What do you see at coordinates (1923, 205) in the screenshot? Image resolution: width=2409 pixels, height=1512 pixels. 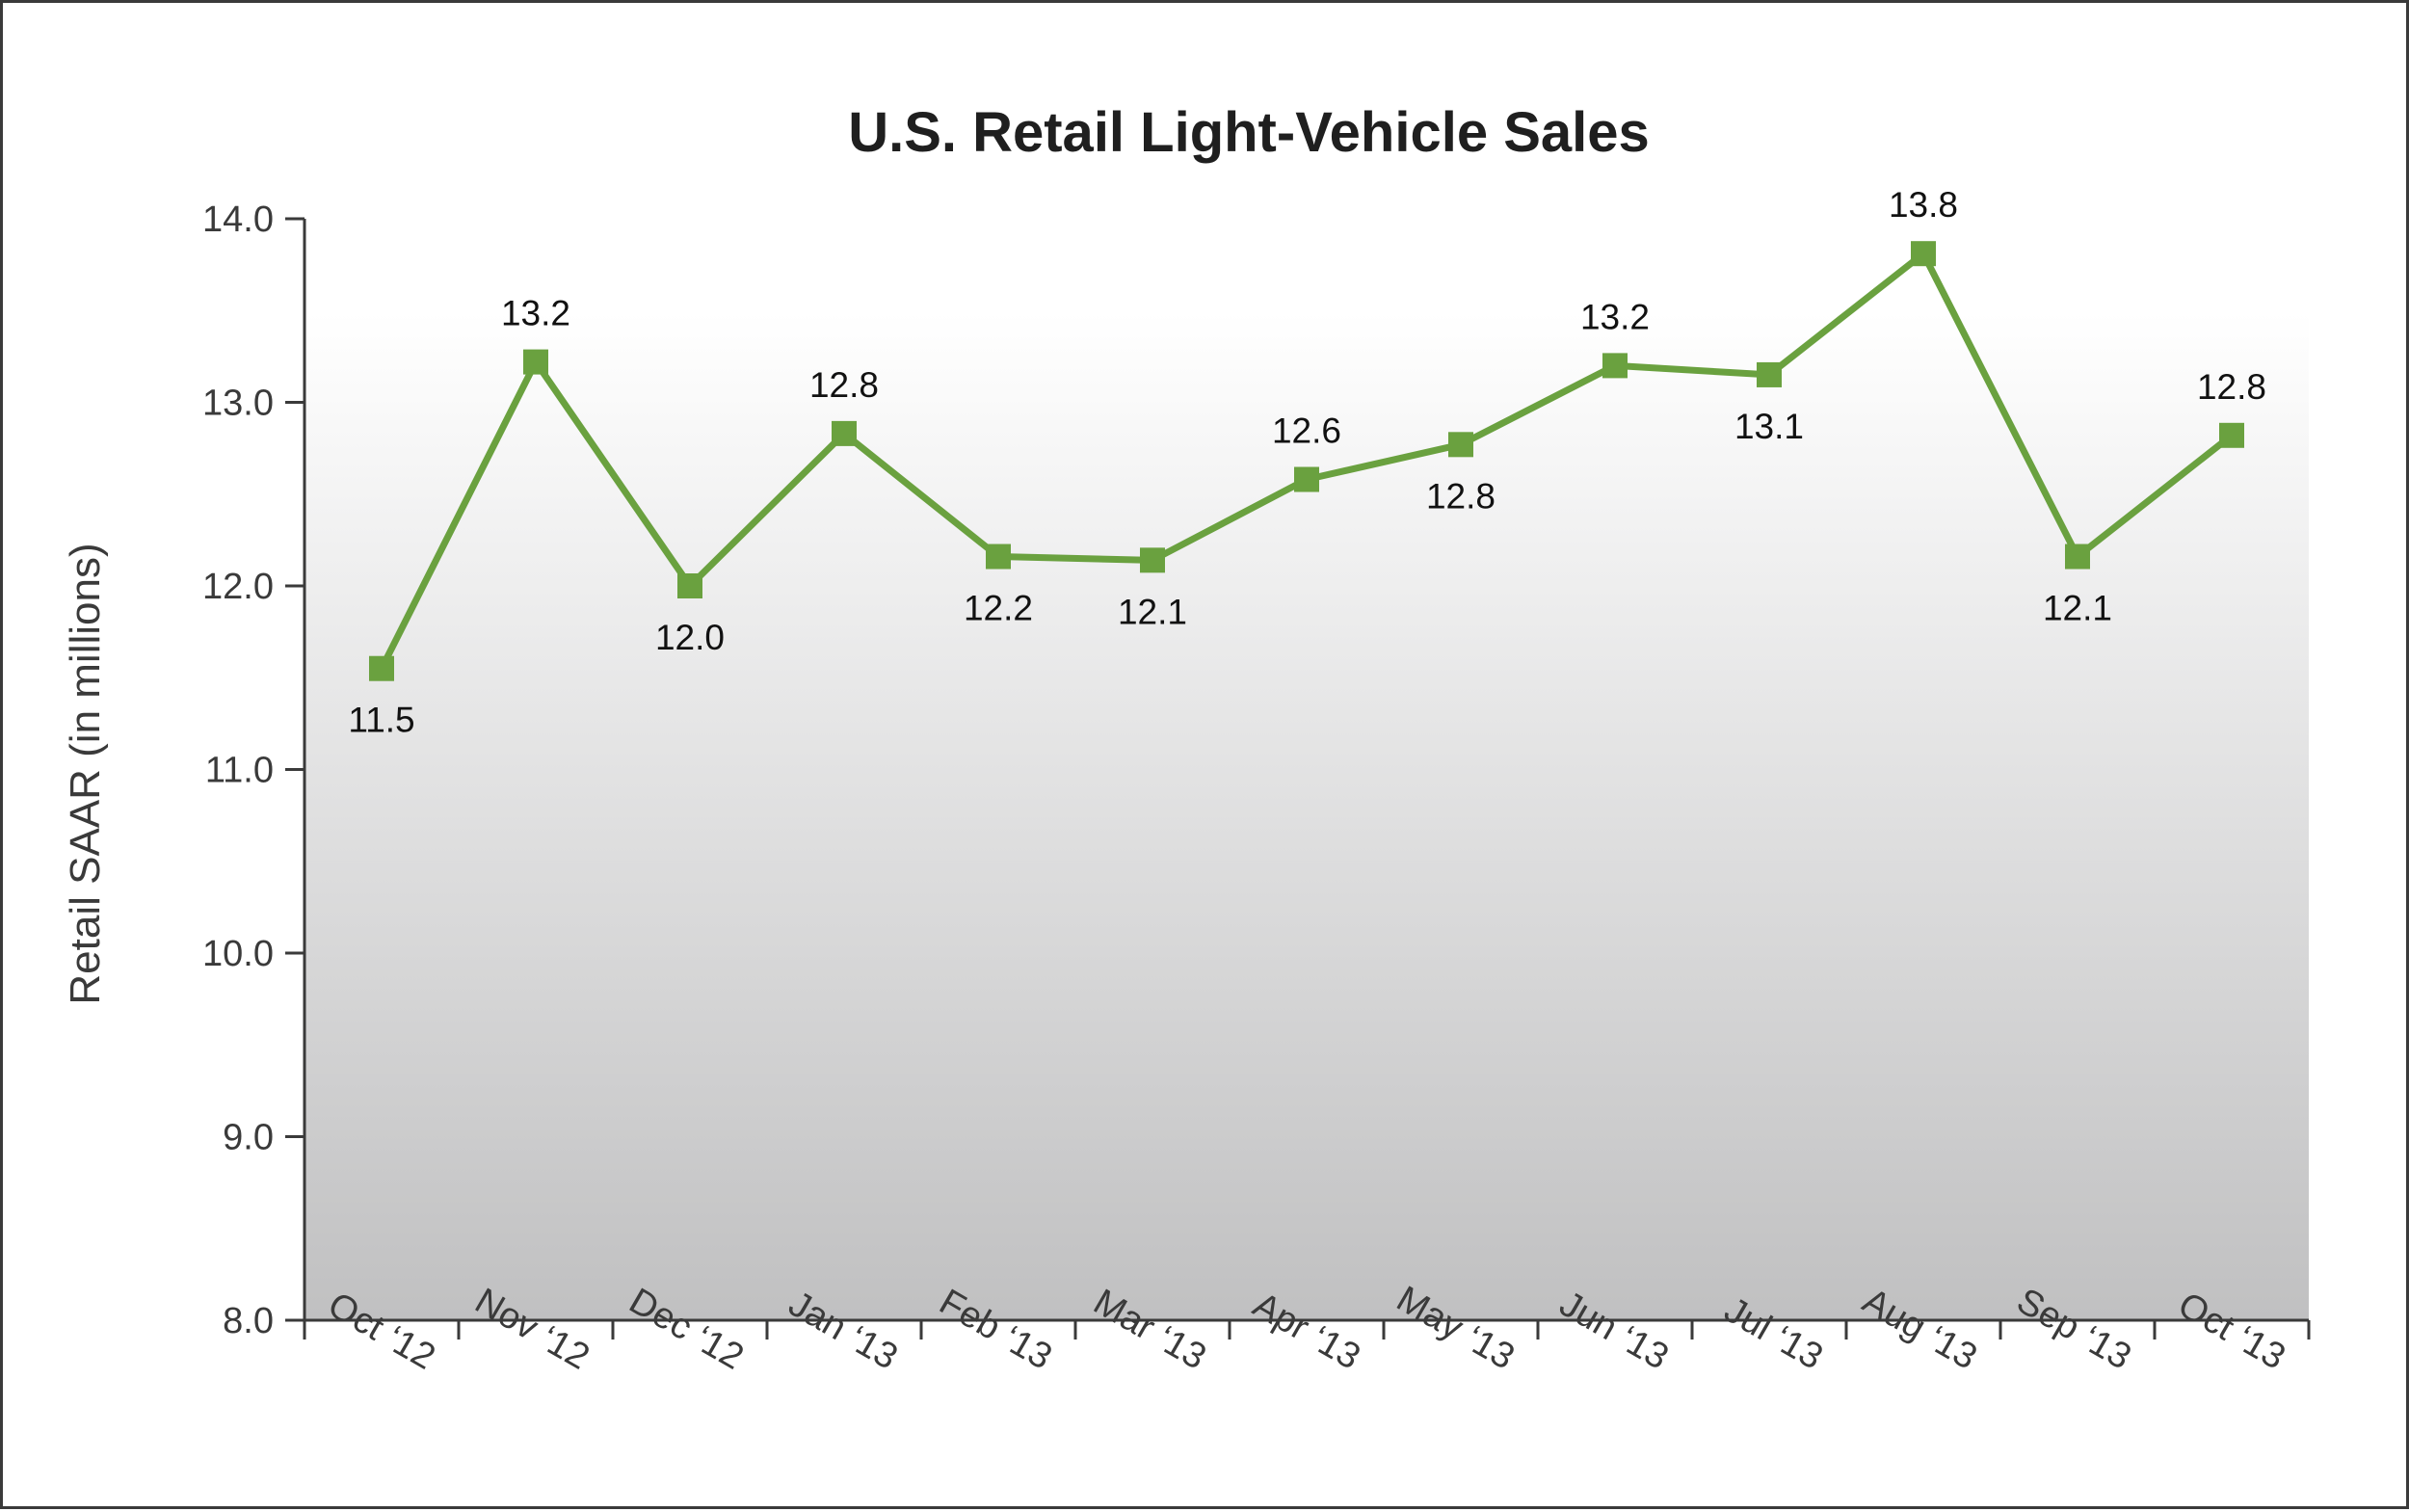 I see `data-label: 13.8` at bounding box center [1923, 205].